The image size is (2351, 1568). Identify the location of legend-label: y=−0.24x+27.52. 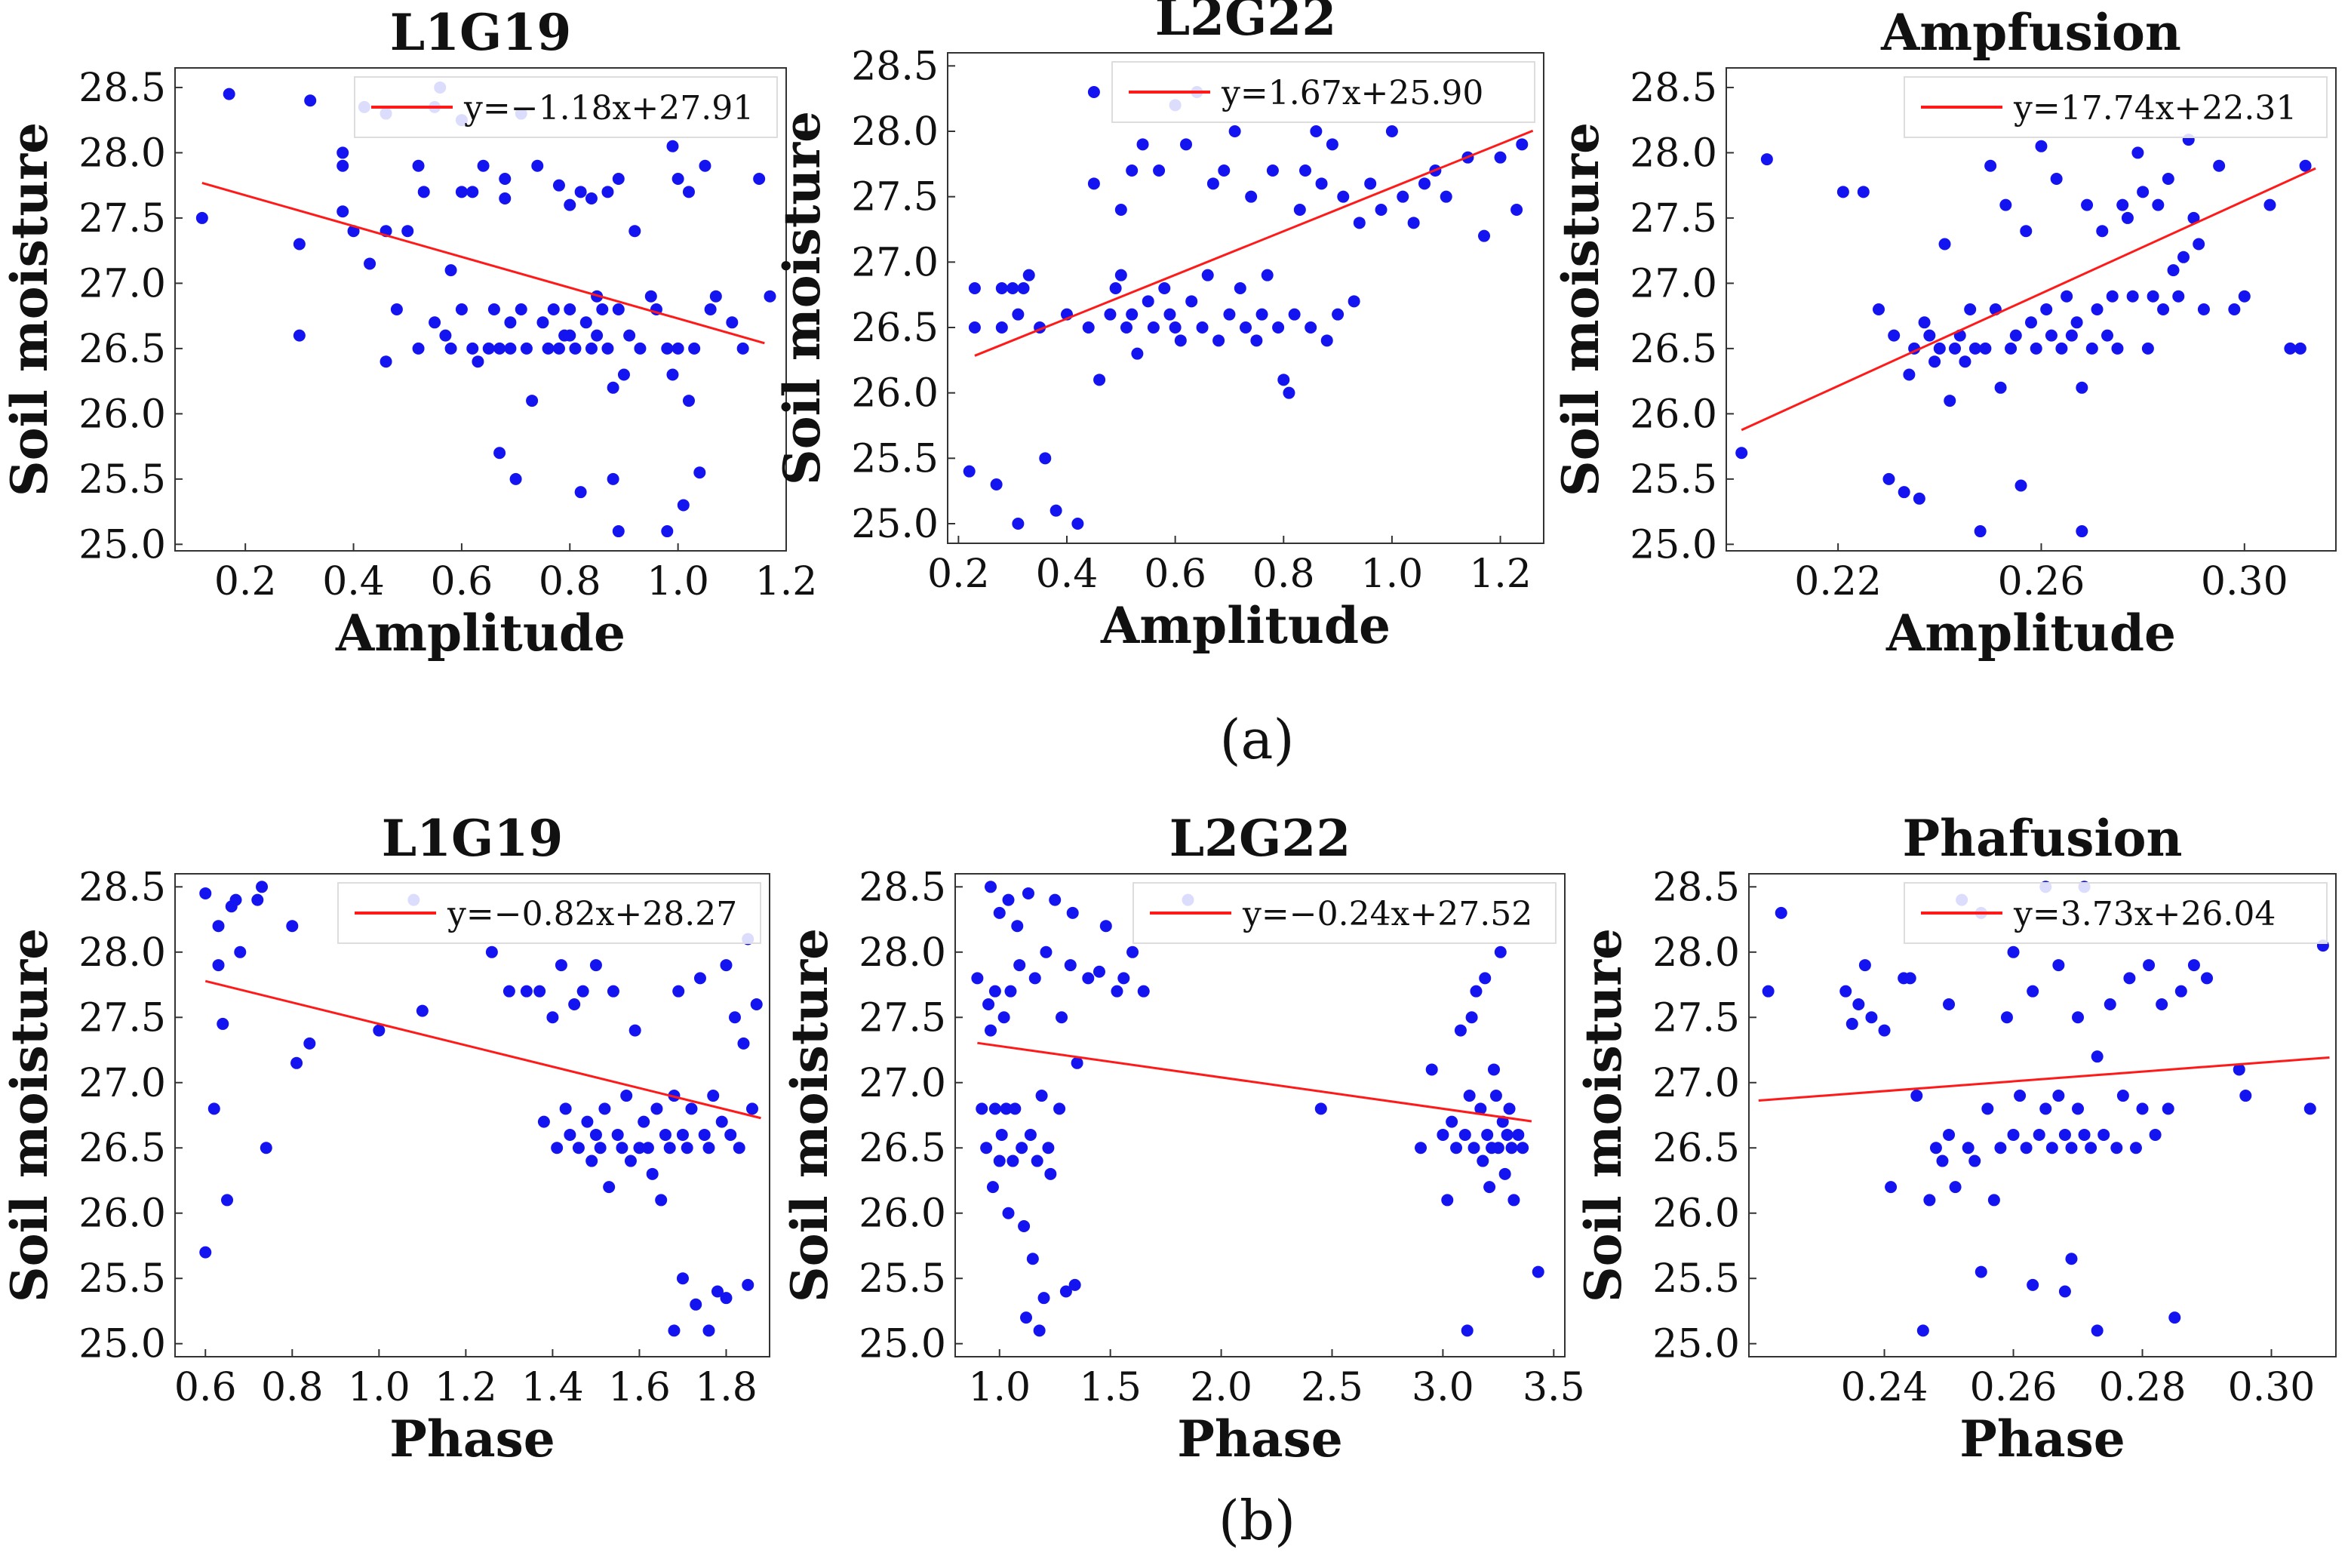
(1387, 914).